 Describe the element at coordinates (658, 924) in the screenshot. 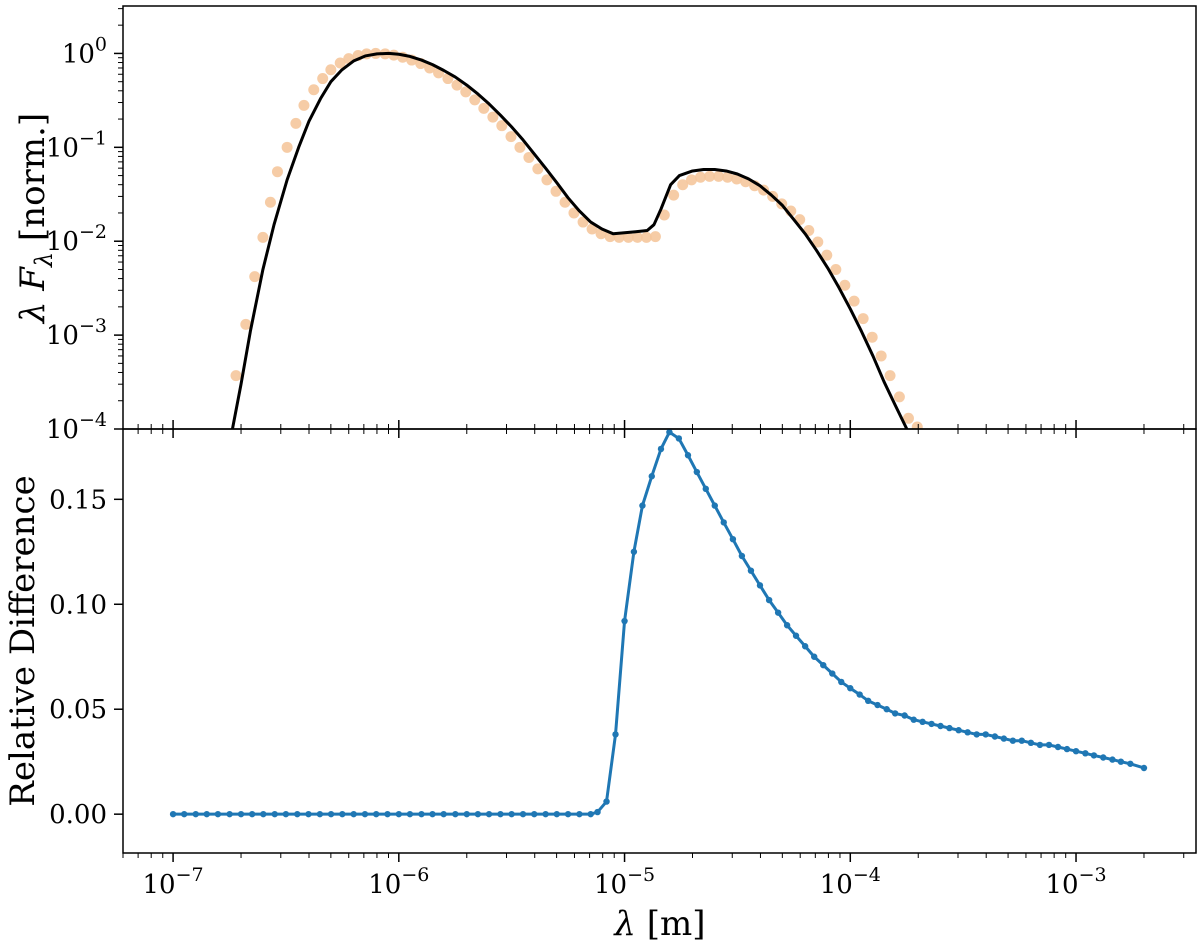

I see `x-axis-label: λ [m]` at that location.